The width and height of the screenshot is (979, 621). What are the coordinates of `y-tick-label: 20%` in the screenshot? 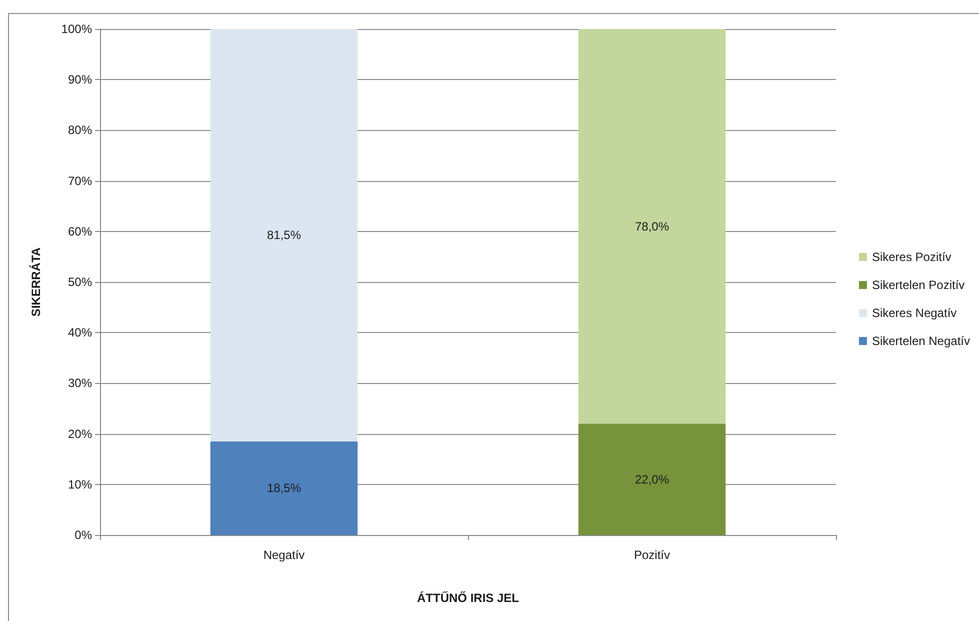 It's located at (80, 433).